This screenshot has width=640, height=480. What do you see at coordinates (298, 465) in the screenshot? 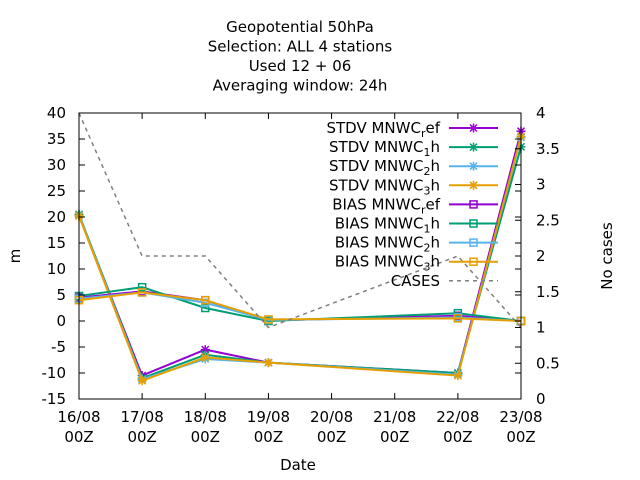
I see `x-axis-label: Date` at bounding box center [298, 465].